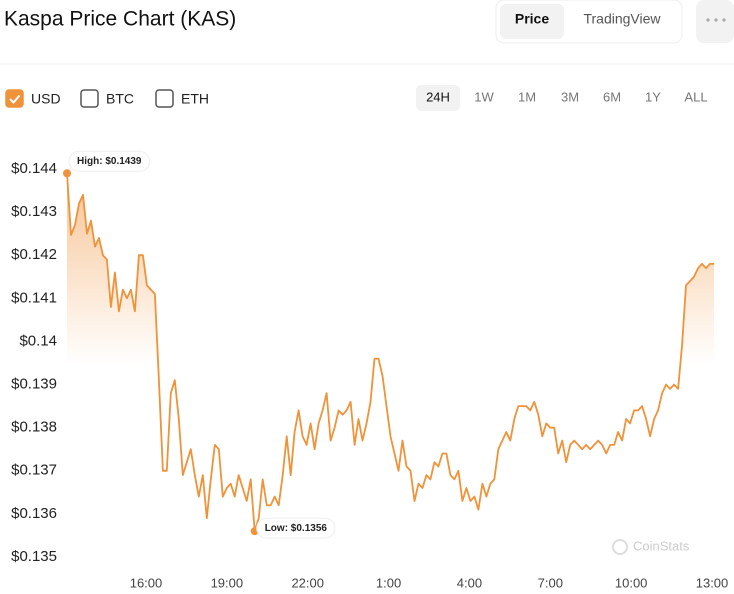  What do you see at coordinates (695, 96) in the screenshot?
I see `range-label: ALL` at bounding box center [695, 96].